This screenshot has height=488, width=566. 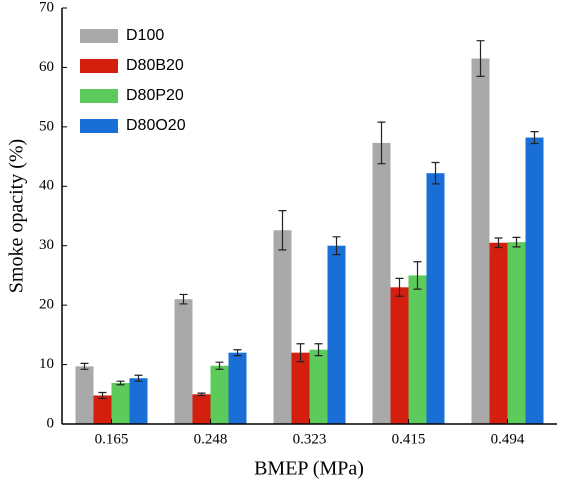 I want to click on legend-label: D100, so click(x=145, y=35).